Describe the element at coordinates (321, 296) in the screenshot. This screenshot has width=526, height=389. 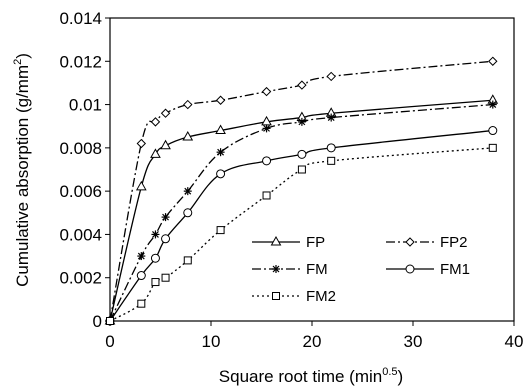
I see `legend-label: FM2` at that location.